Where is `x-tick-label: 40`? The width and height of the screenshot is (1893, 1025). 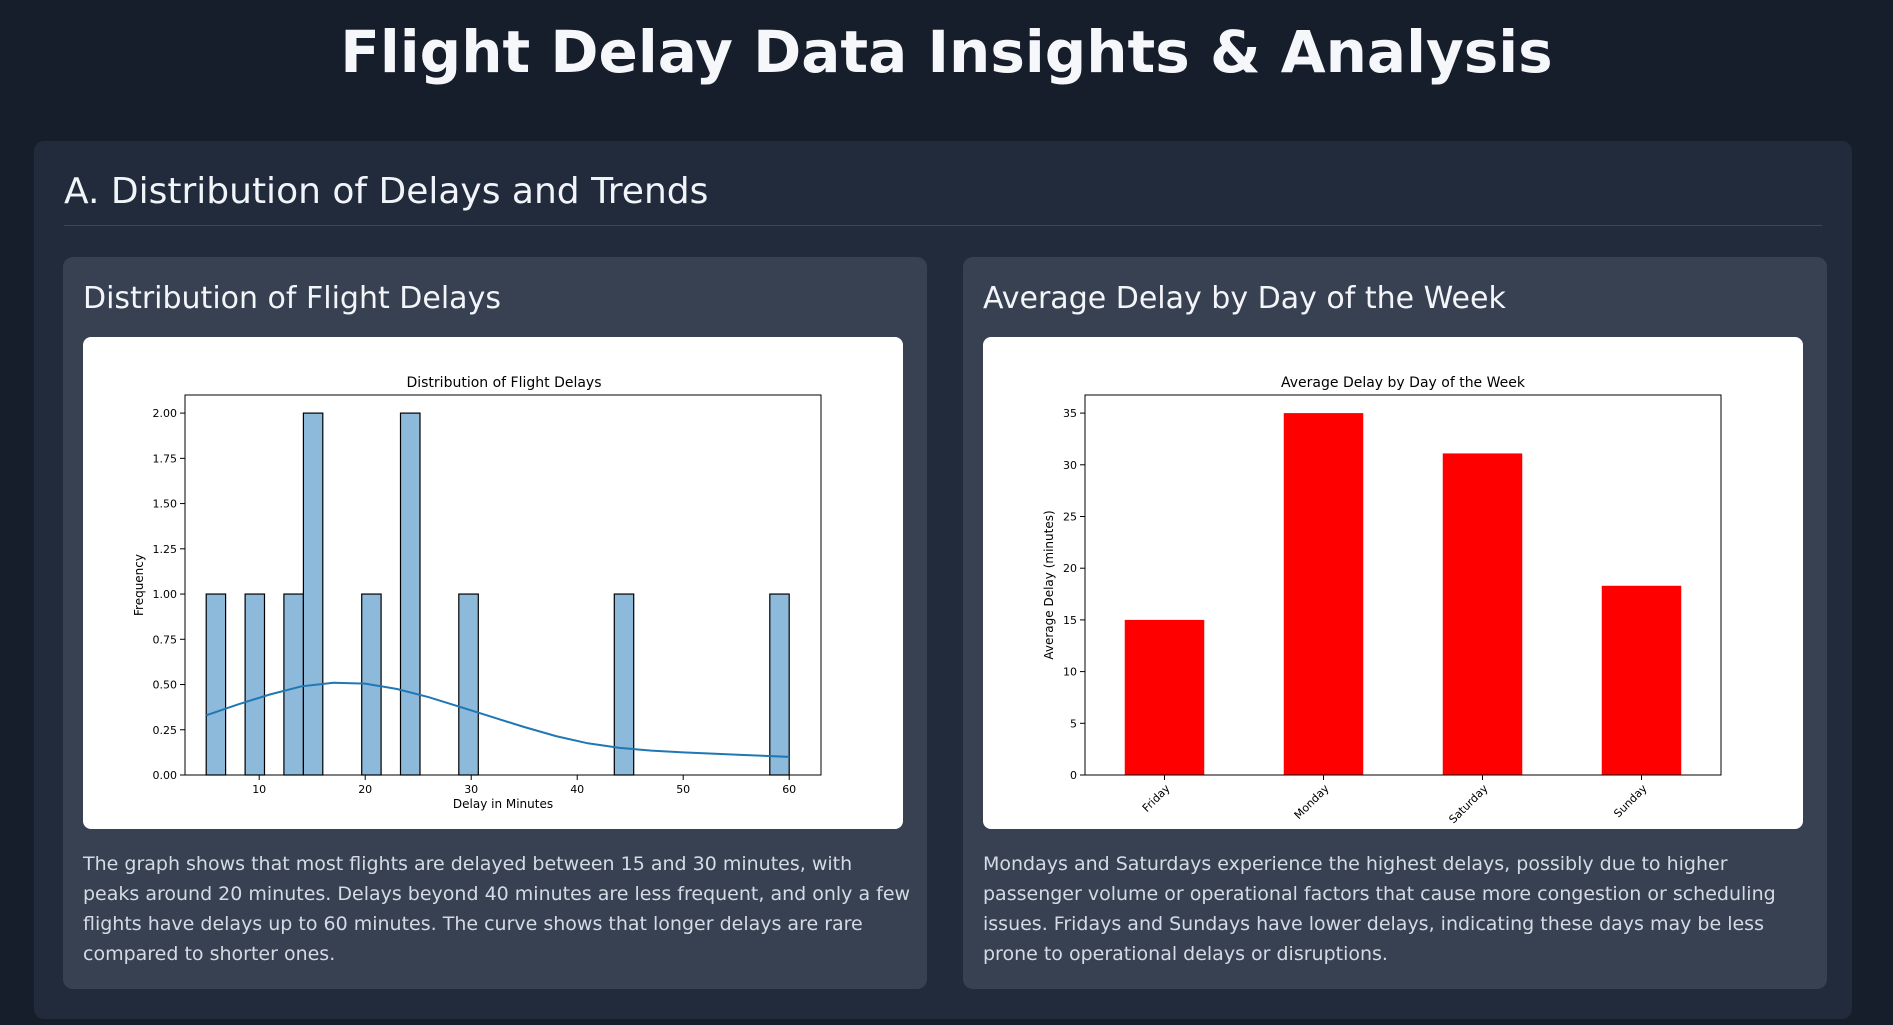 x-tick-label: 40 is located at coordinates (577, 789).